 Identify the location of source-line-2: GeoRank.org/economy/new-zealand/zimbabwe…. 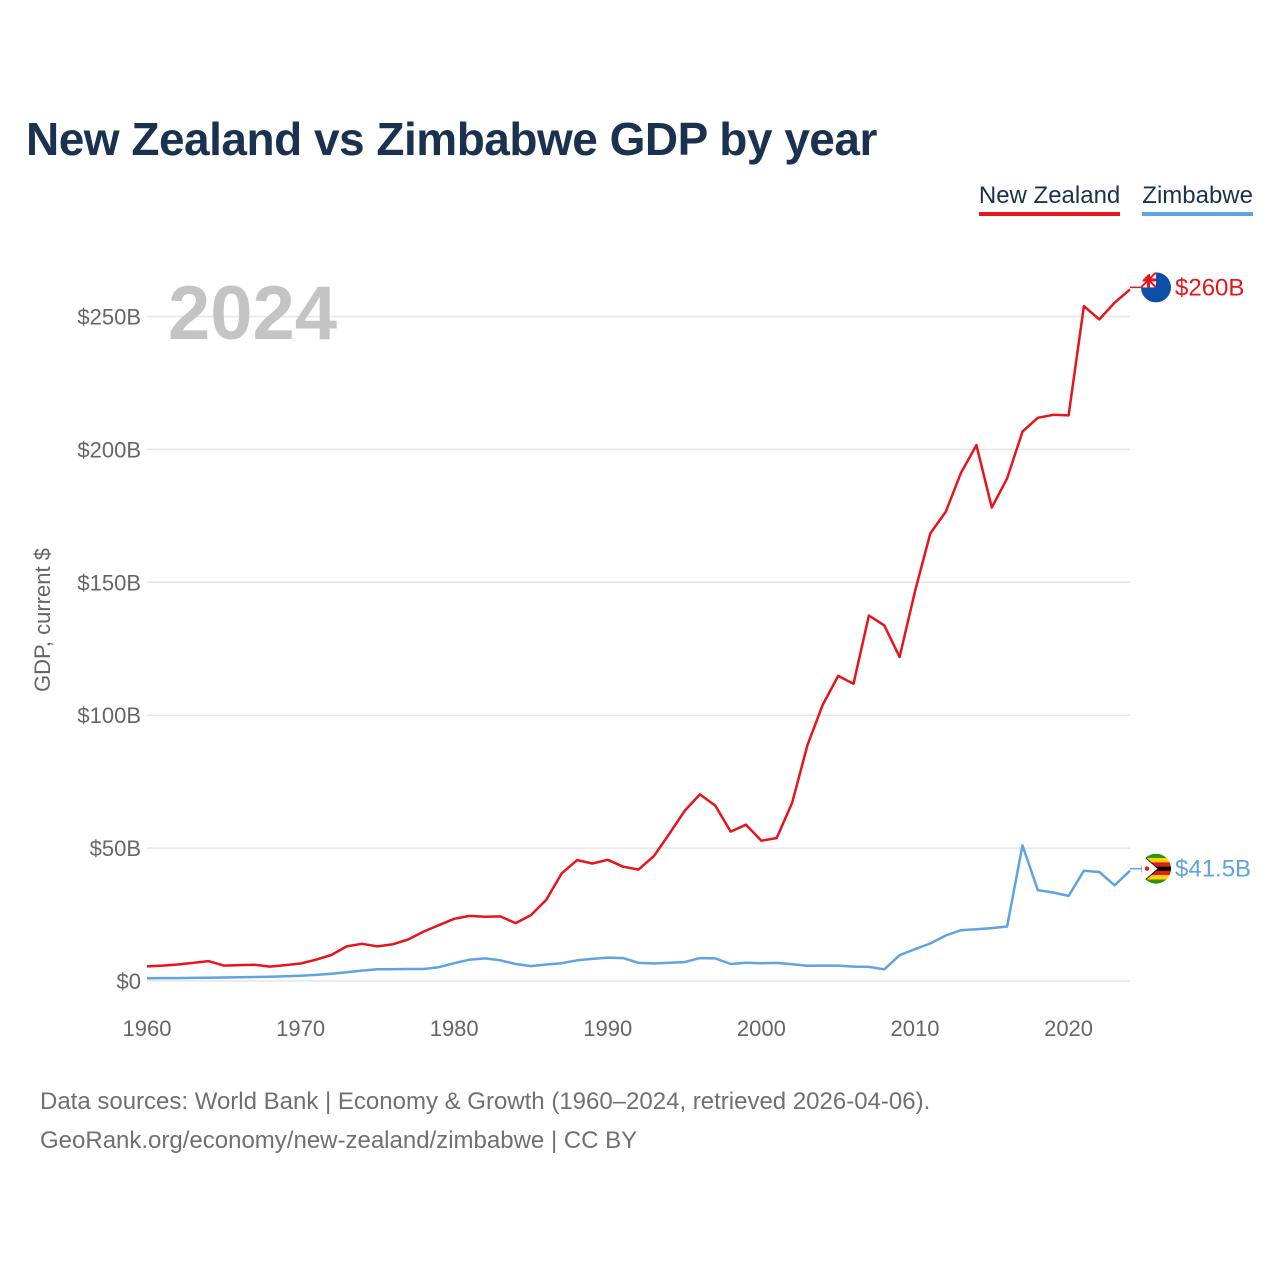
(339, 1140).